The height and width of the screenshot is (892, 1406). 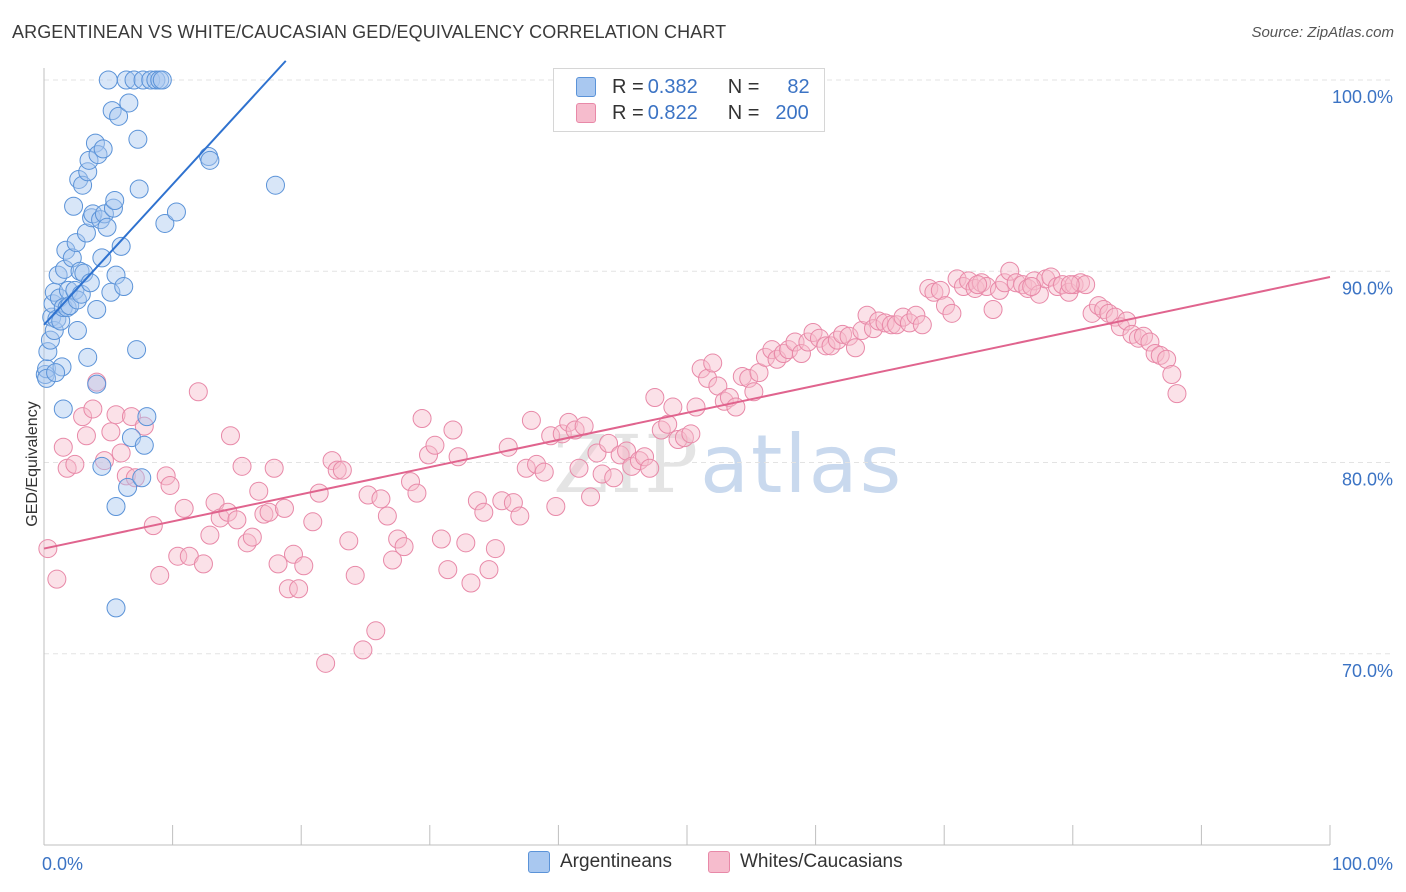 I want to click on blue-swatch-icon, so click(x=586, y=87).